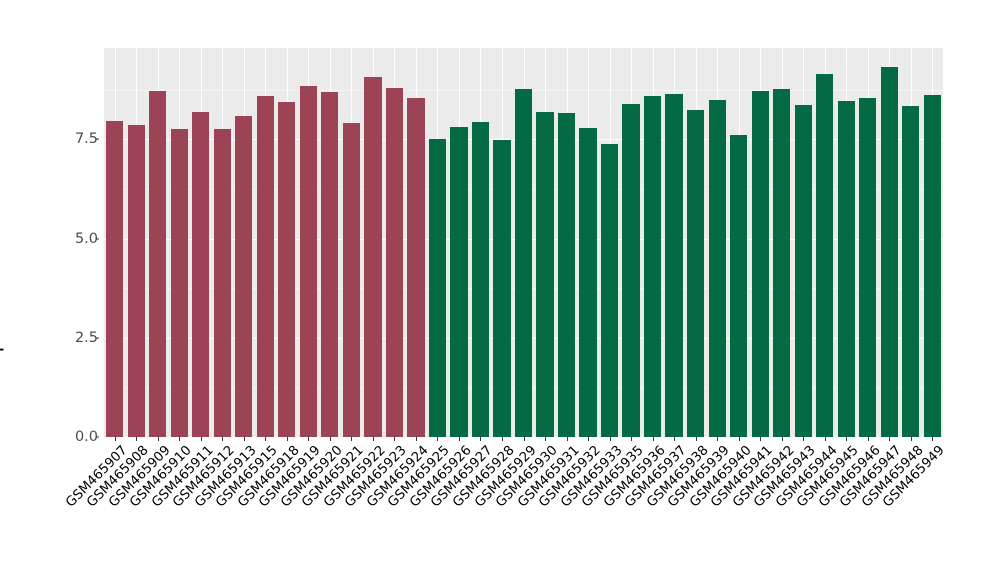 The image size is (1000, 580). I want to click on y-tick-label: 2.5, so click(86, 337).